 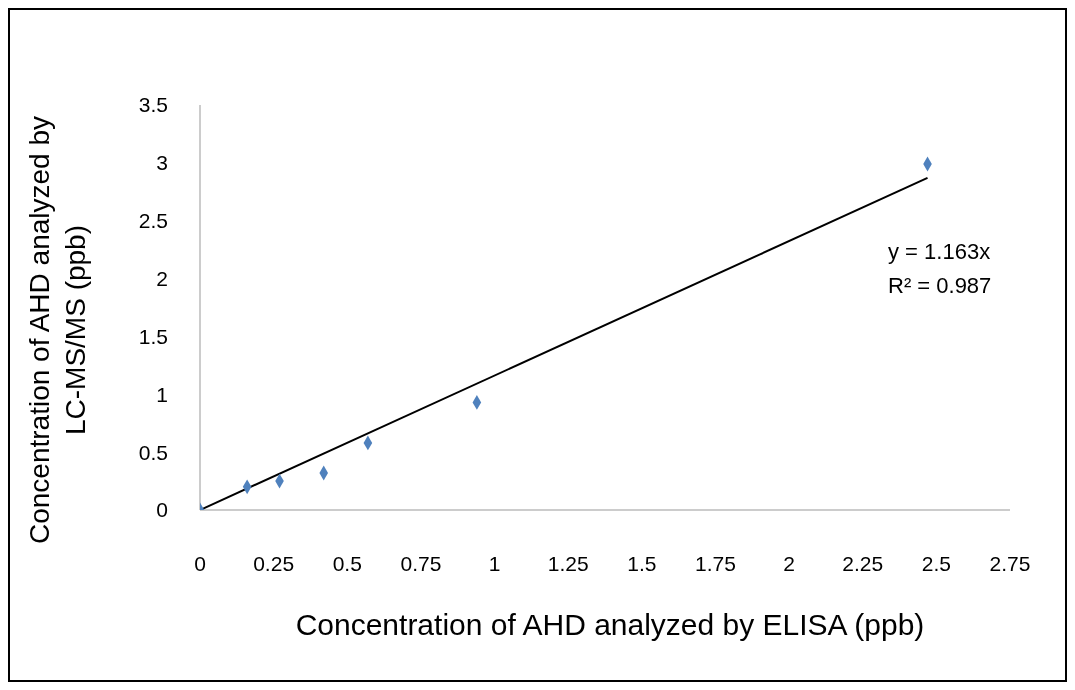 I want to click on x-tick-label: 2.25, so click(x=863, y=563).